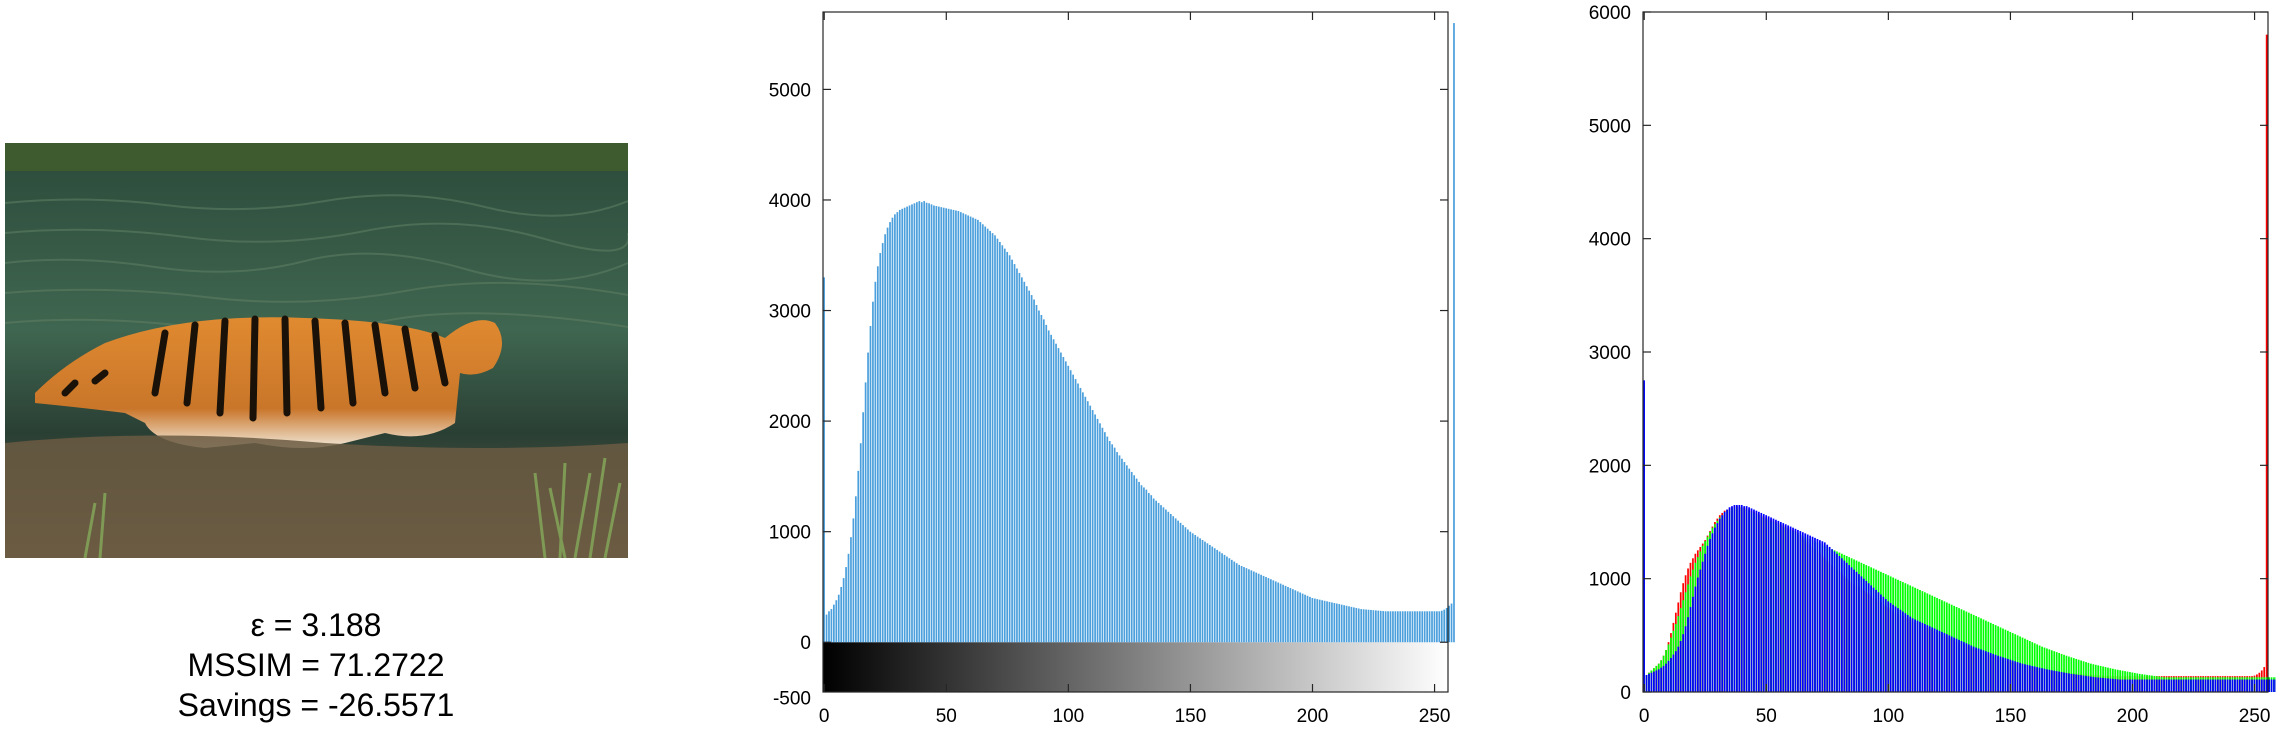  I want to click on x-tick-label: 50, so click(1766, 716).